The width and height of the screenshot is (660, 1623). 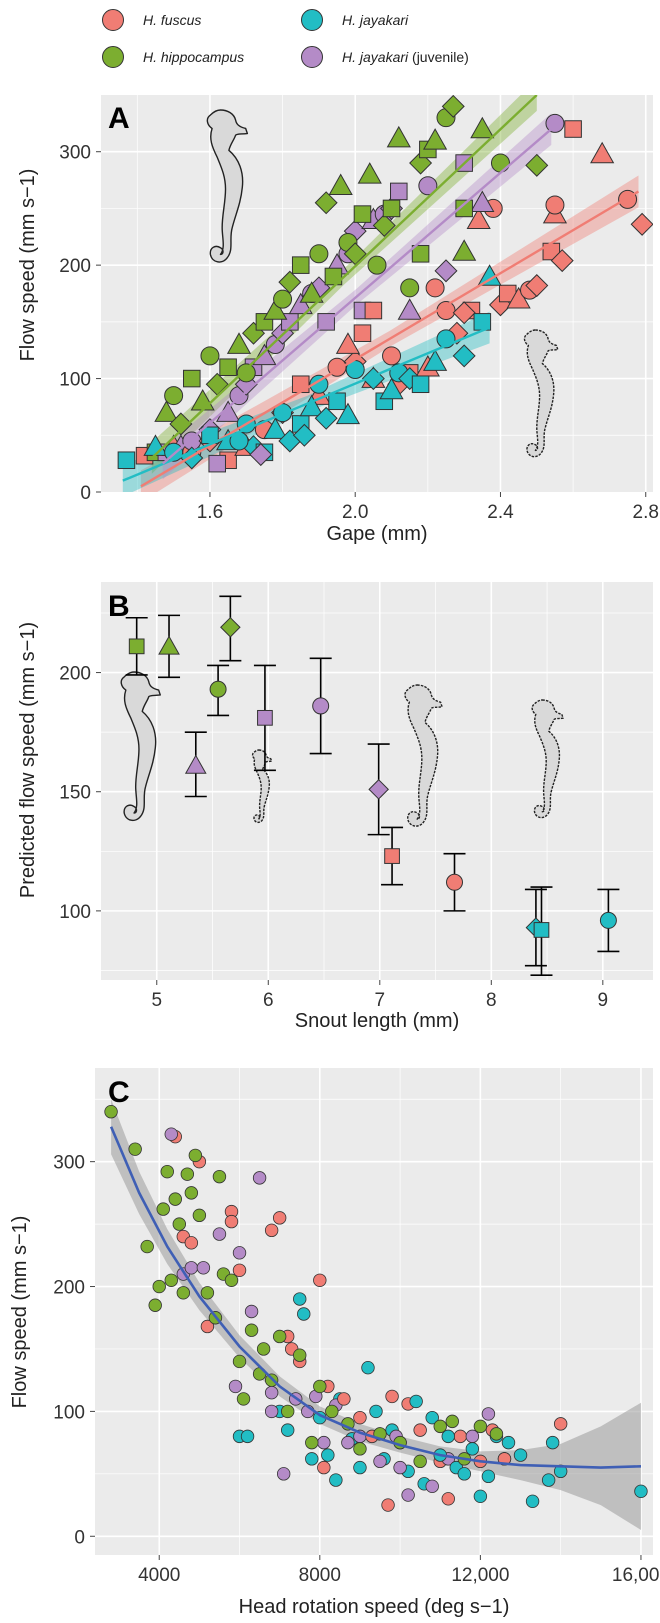 What do you see at coordinates (119, 606) in the screenshot?
I see `panel-b-letter: B` at bounding box center [119, 606].